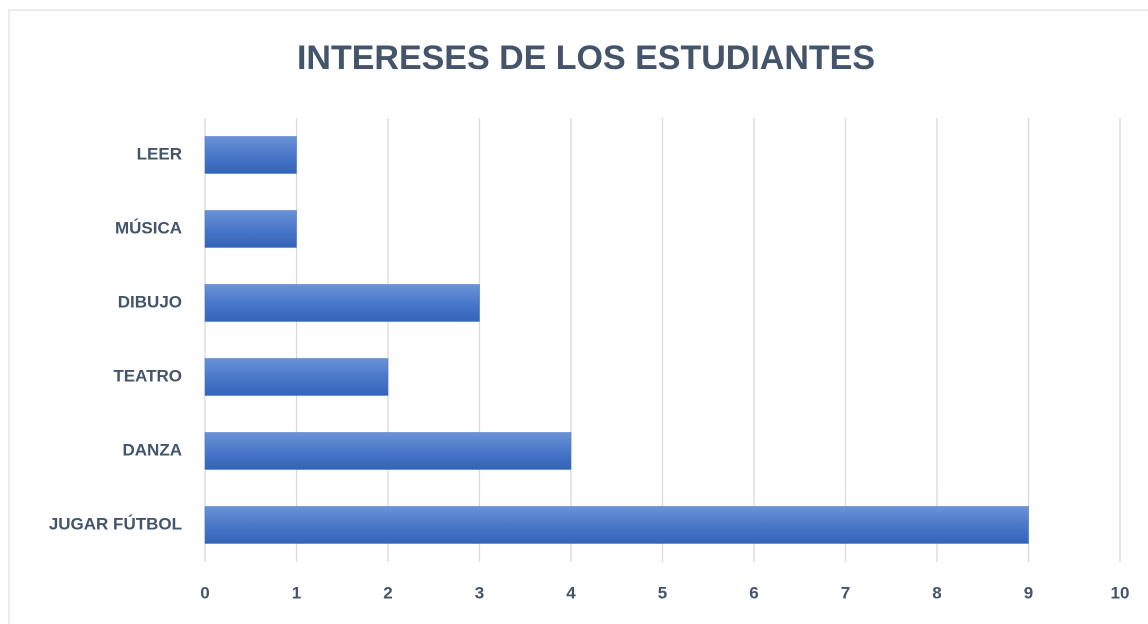 The width and height of the screenshot is (1148, 624). I want to click on y-tick-label: DANZA, so click(153, 449).